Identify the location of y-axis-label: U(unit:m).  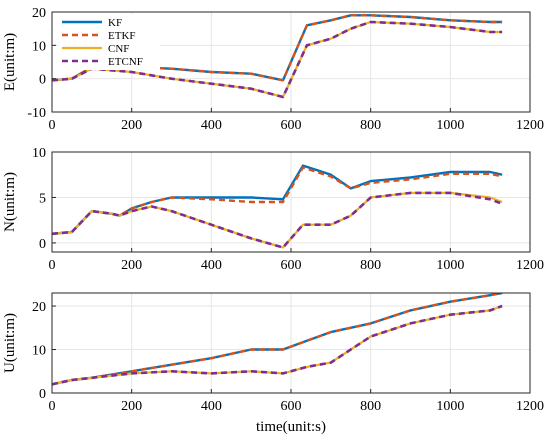
(10, 343).